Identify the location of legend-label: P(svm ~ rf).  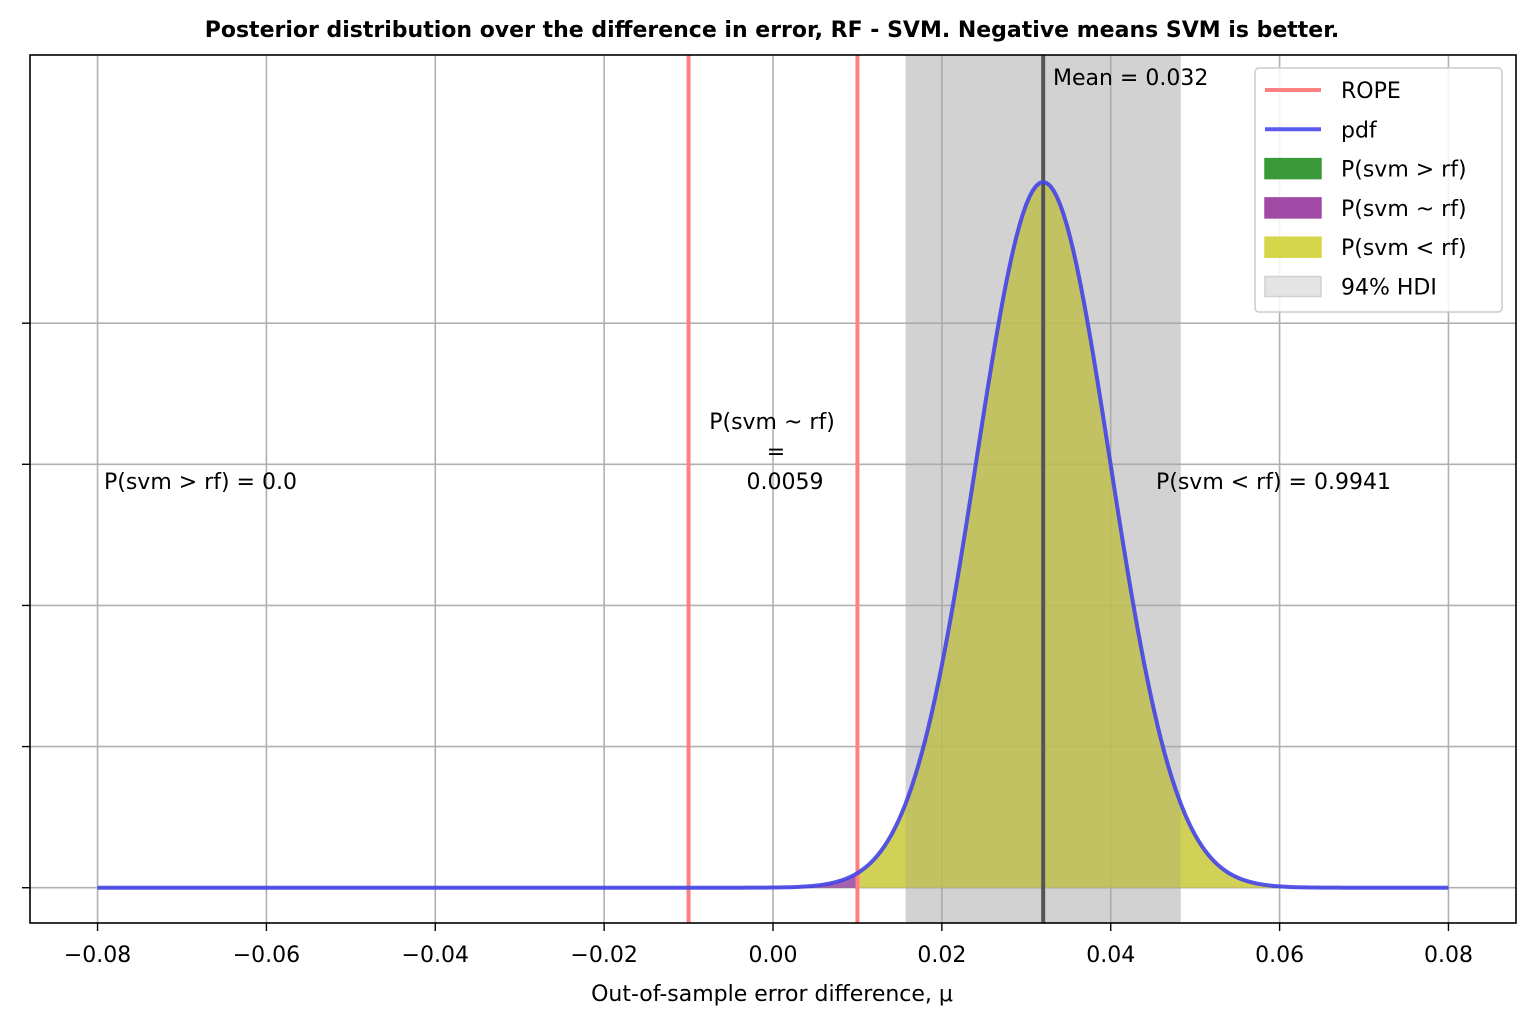
(1404, 209).